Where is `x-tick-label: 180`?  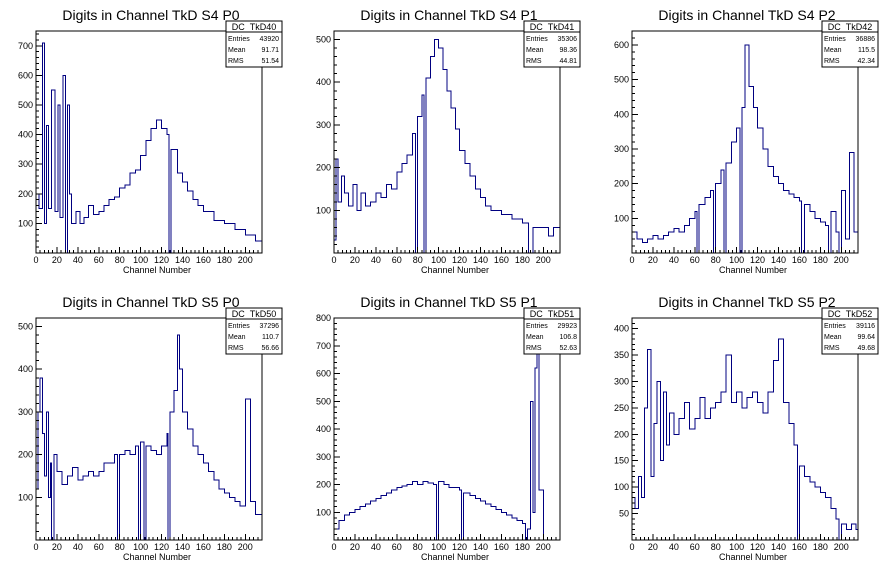 x-tick-label: 180 is located at coordinates (224, 547).